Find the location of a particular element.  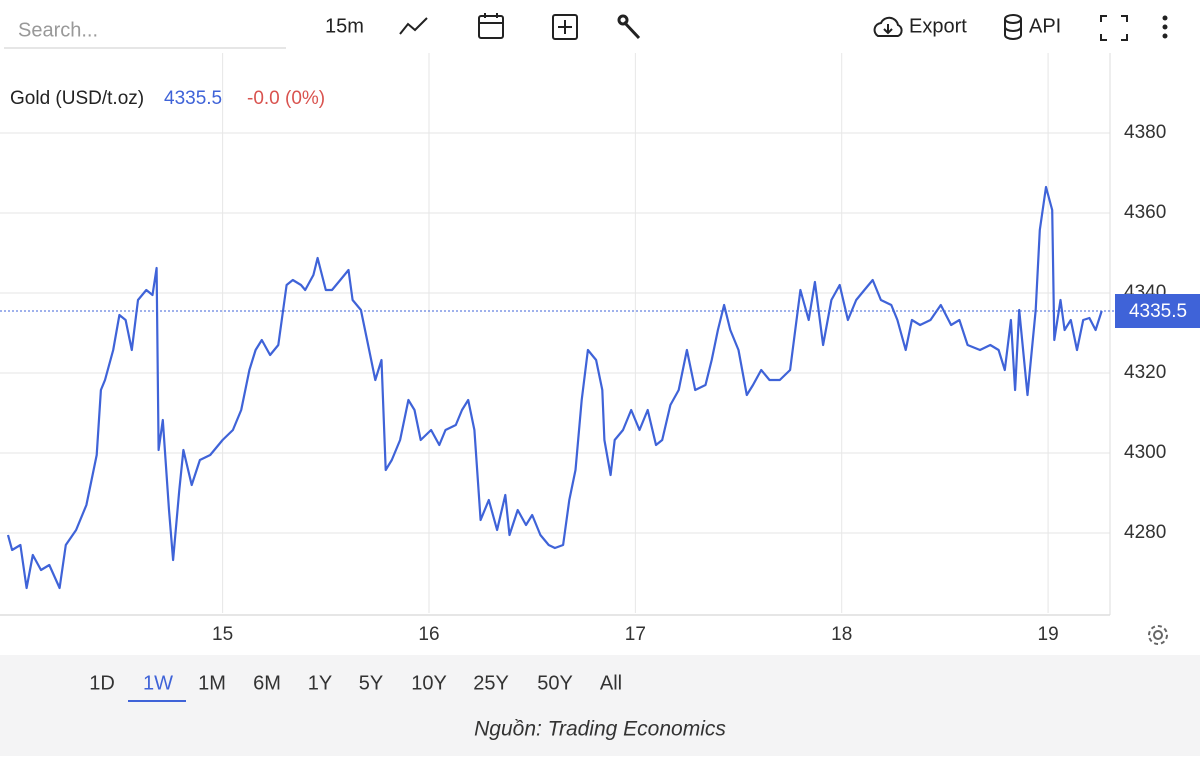

menu-icon is located at coordinates (1165, 27).